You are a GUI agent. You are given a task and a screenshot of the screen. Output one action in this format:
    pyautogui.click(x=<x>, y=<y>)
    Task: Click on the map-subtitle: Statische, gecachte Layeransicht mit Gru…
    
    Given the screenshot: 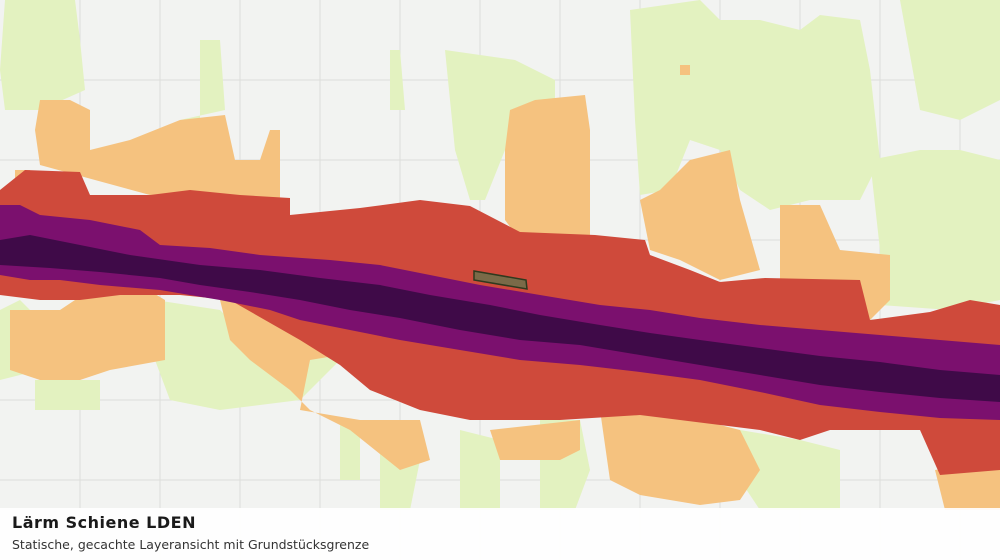 What is the action you would take?
    pyautogui.click(x=191, y=544)
    